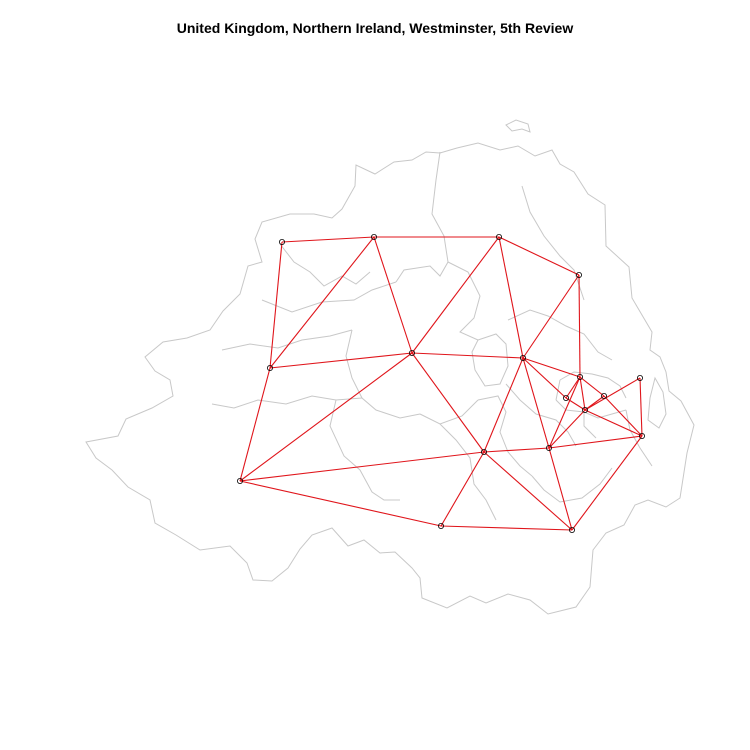  Describe the element at coordinates (449, 412) in the screenshot. I see `boundary-mid-ulster` at that location.